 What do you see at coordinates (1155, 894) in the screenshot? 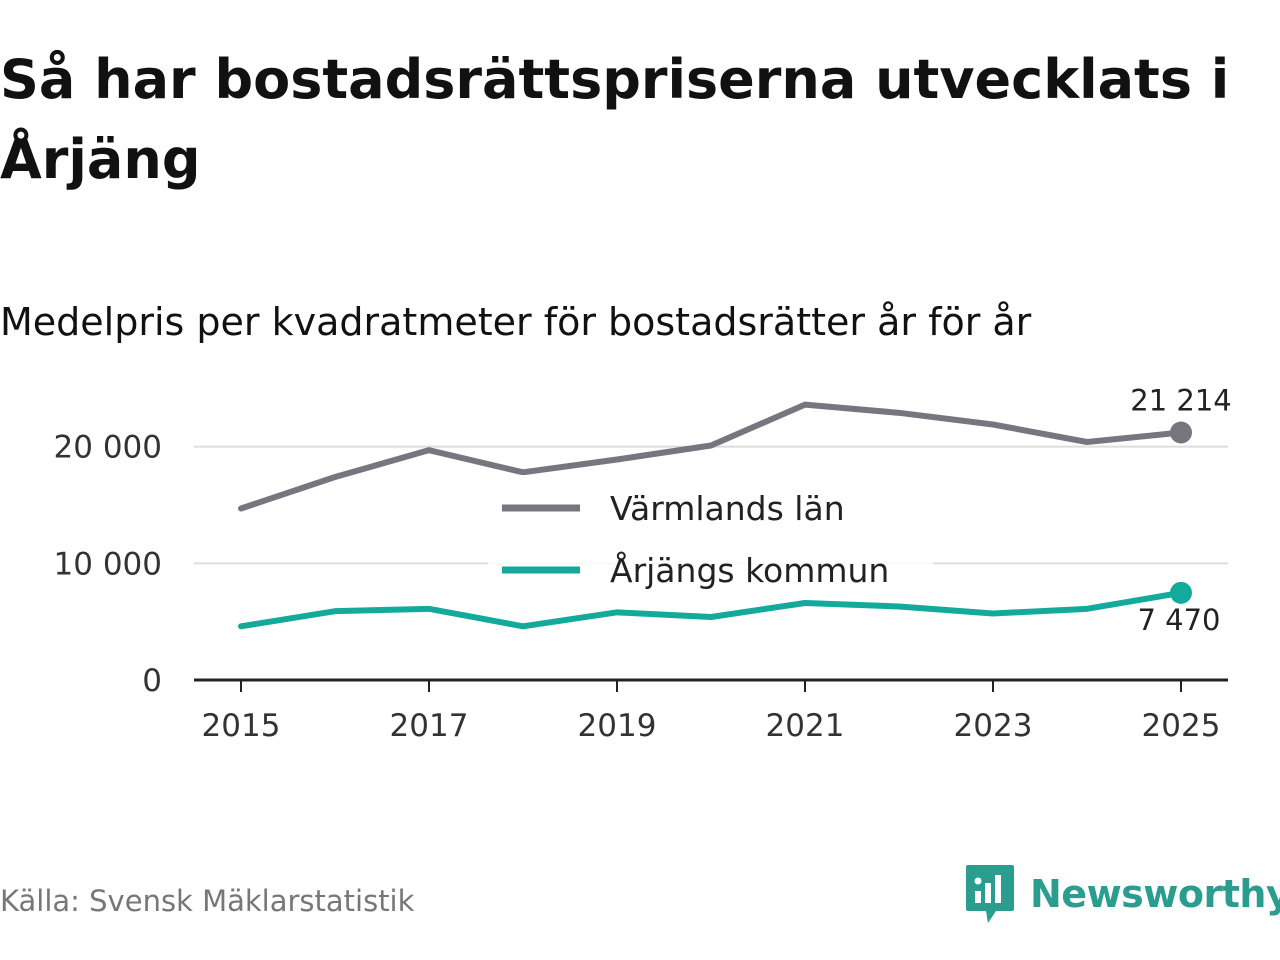
I see `brand-name: Newsworthy` at bounding box center [1155, 894].